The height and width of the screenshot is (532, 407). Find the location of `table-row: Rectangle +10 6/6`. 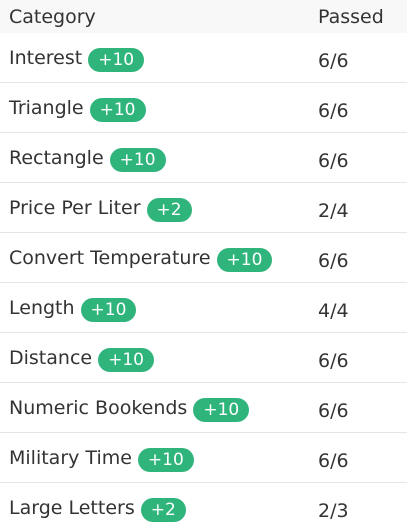

table-row: Rectangle +10 6/6 is located at coordinates (203, 158).